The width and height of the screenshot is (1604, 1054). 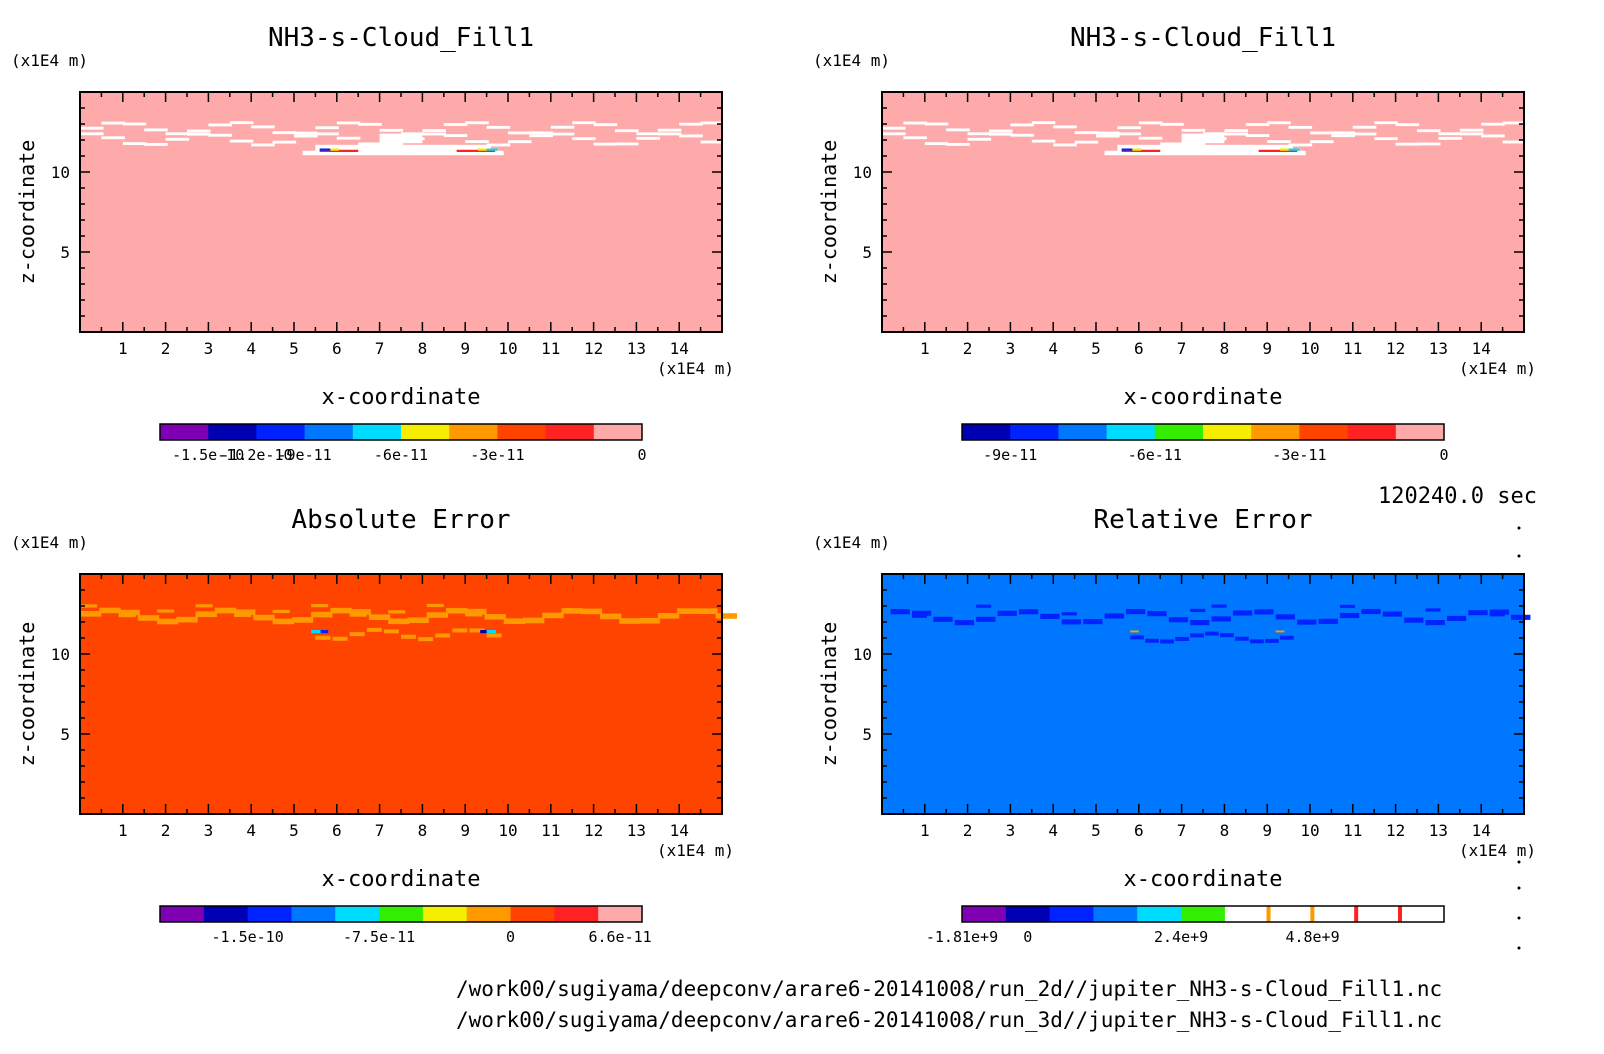 I want to click on x-tick-label: 7, so click(x=380, y=348).